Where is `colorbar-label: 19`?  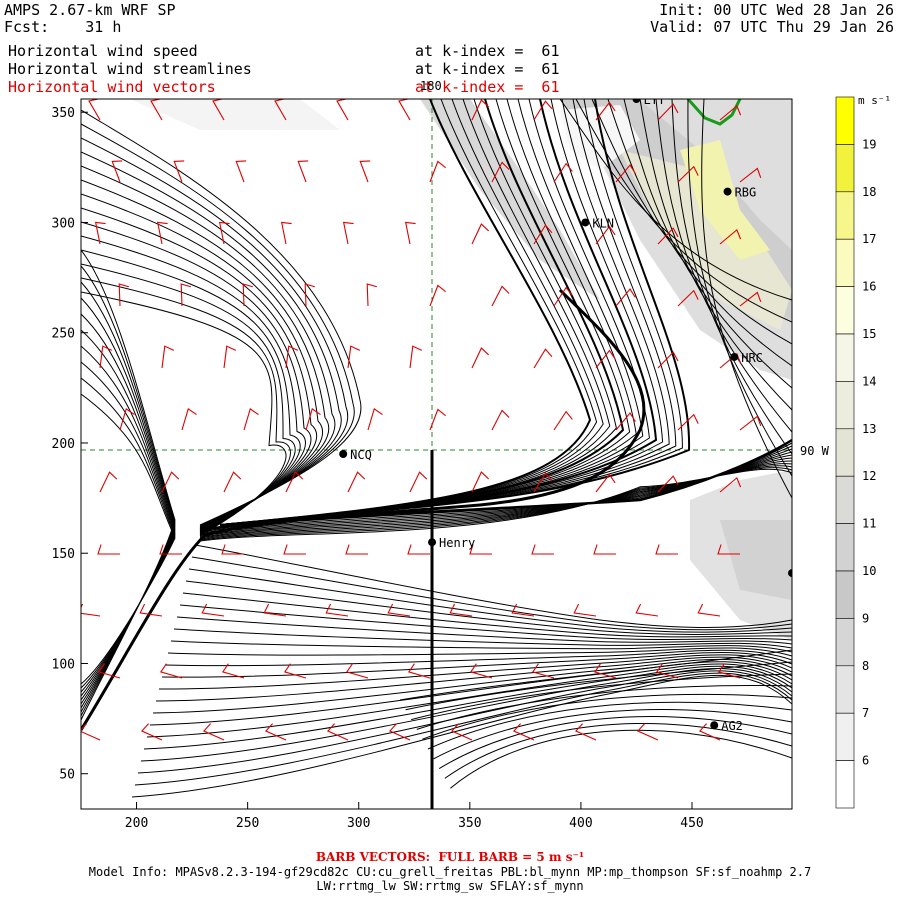
colorbar-label: 19 is located at coordinates (869, 144).